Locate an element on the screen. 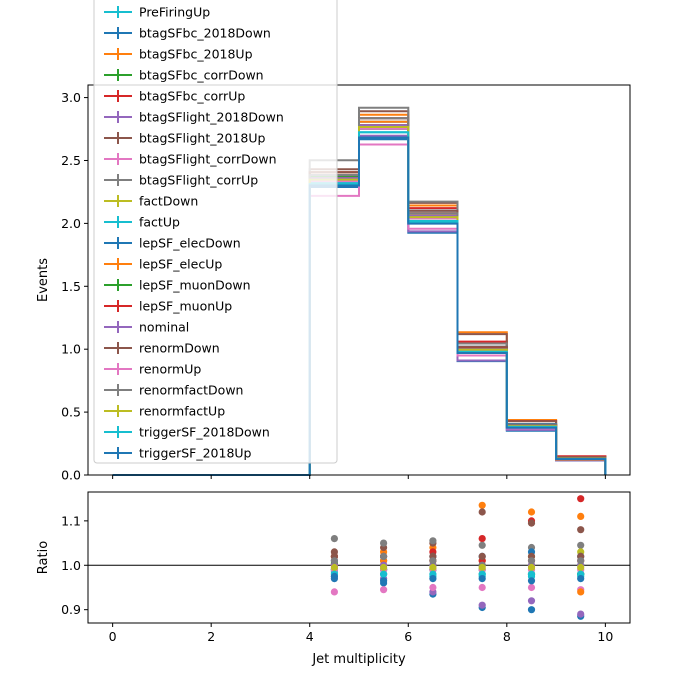 The width and height of the screenshot is (700, 700). ratio-y-ticks: 0.9 1.0 1.1 is located at coordinates (74, 565).